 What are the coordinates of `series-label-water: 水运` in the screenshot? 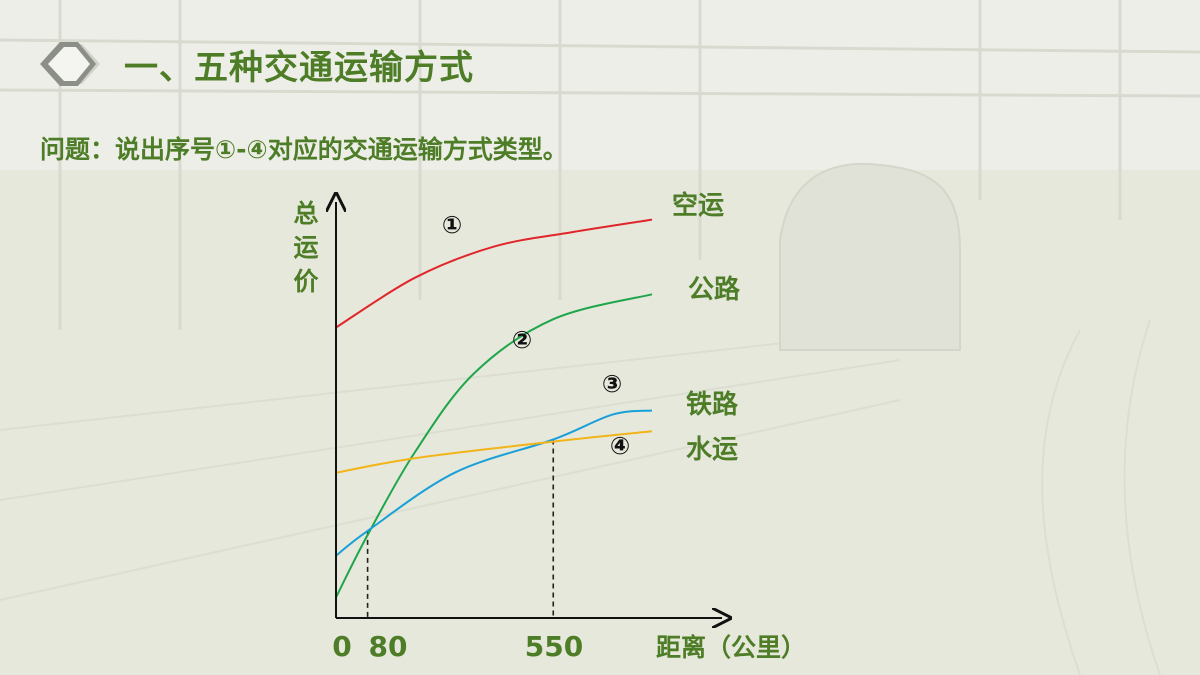 It's located at (712, 450).